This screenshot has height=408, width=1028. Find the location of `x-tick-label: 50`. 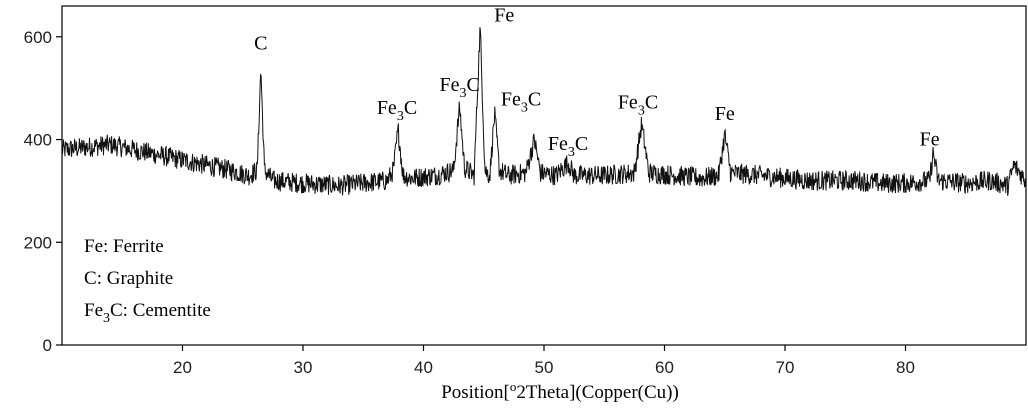

x-tick-label: 50 is located at coordinates (544, 367).